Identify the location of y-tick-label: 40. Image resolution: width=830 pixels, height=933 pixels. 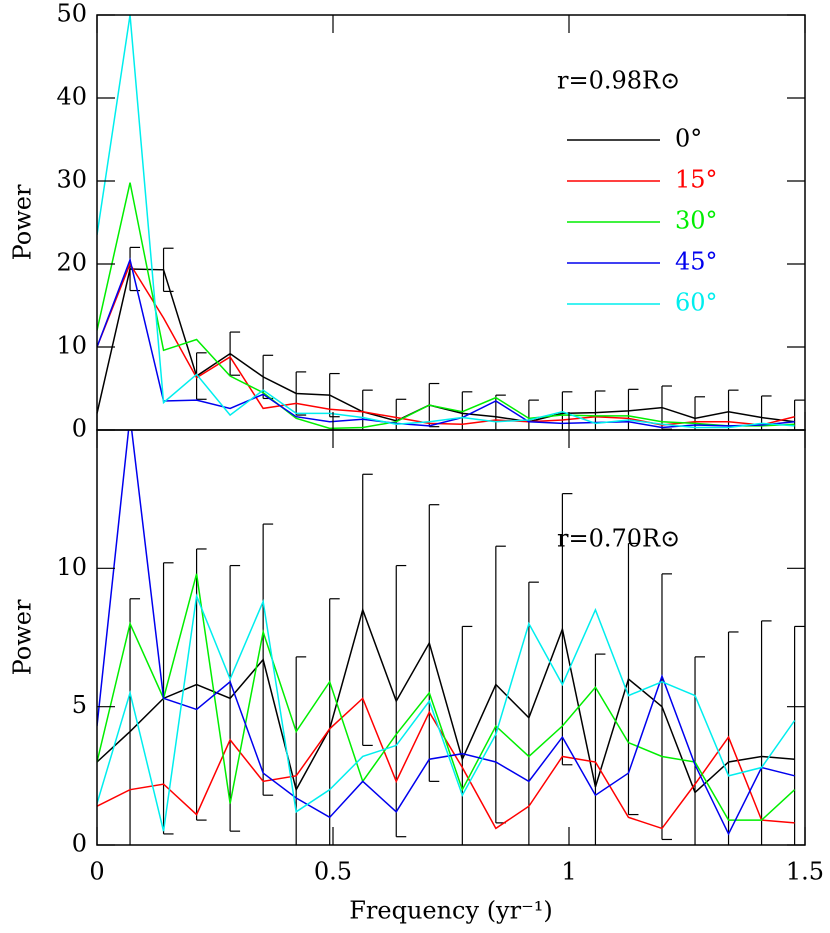
(71, 97).